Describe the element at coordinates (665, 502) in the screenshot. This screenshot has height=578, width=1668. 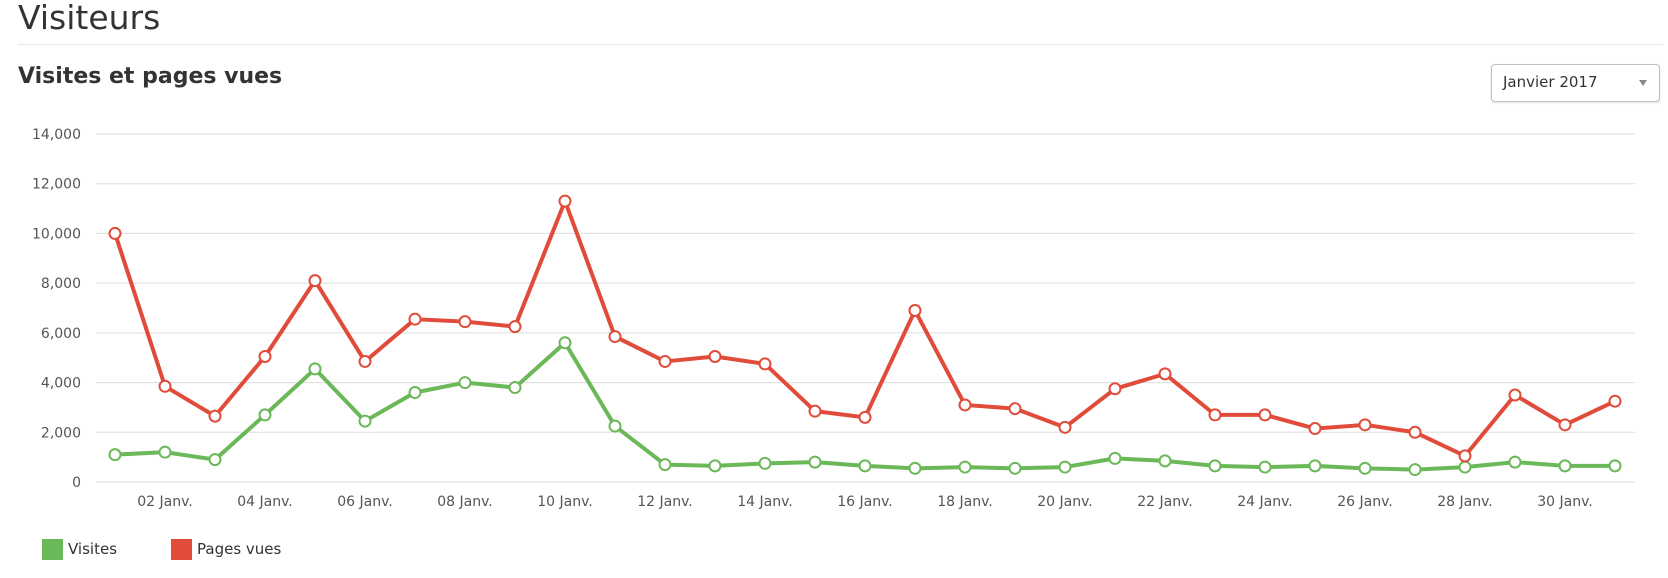
I see `x-tick-label: 12 Janv.` at that location.